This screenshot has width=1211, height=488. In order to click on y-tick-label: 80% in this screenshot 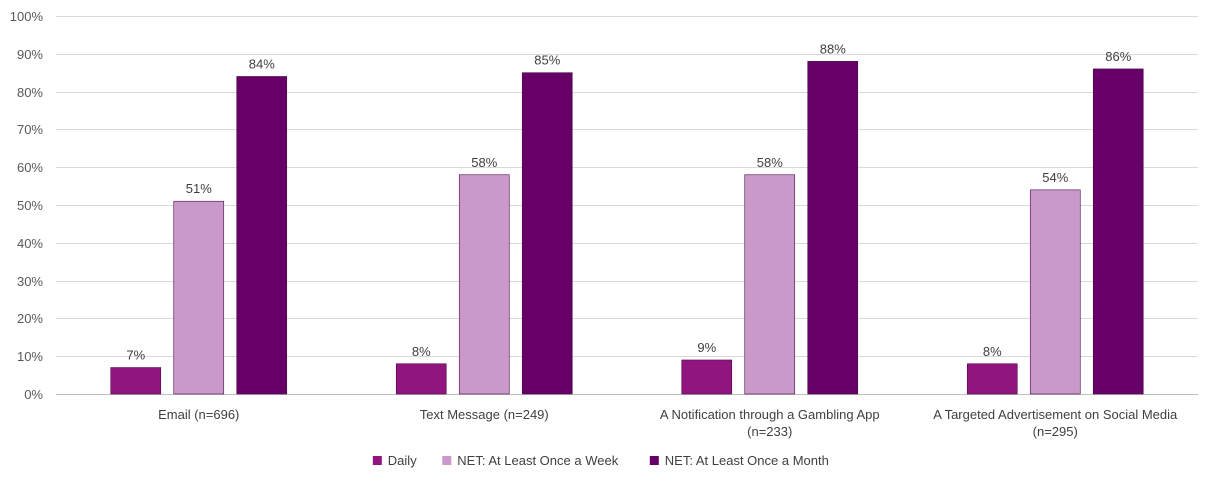, I will do `click(30, 92)`.